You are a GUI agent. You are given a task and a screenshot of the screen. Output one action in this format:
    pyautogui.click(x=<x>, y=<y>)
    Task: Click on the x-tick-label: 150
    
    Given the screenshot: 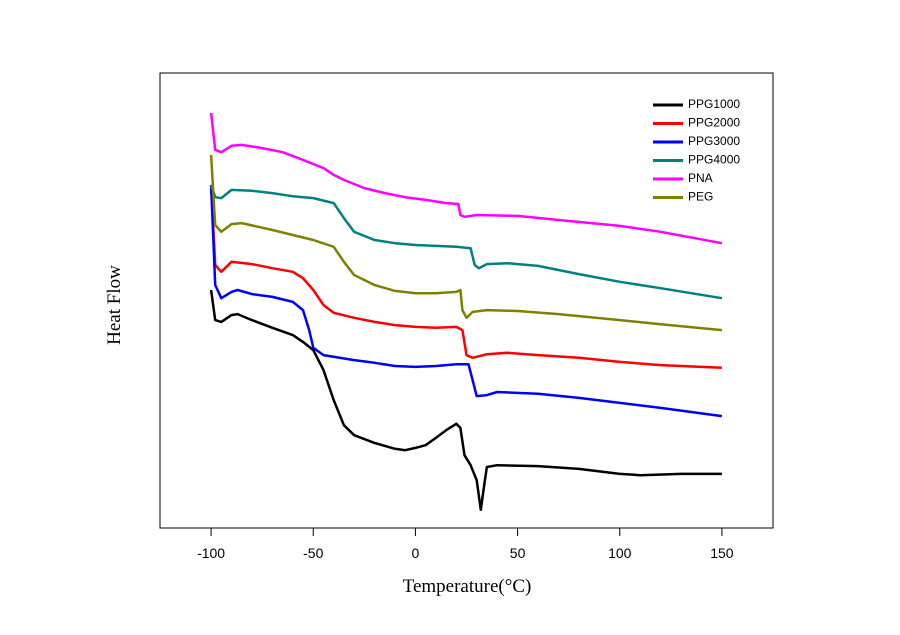 What is the action you would take?
    pyautogui.click(x=722, y=553)
    